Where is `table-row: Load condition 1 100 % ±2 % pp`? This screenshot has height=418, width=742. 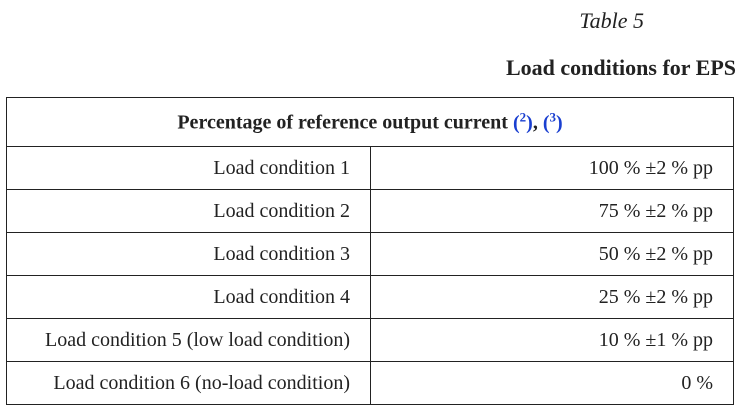
table-row: Load condition 1 100 % ±2 % pp is located at coordinates (370, 168).